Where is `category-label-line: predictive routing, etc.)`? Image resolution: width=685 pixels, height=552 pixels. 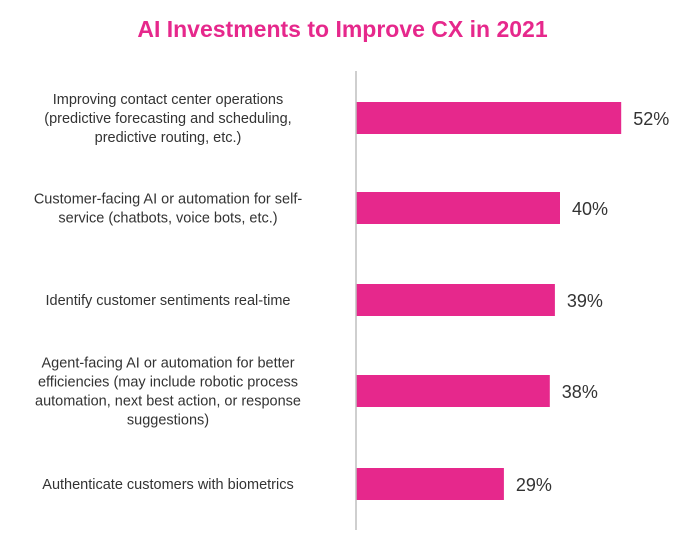 category-label-line: predictive routing, etc.) is located at coordinates (168, 138).